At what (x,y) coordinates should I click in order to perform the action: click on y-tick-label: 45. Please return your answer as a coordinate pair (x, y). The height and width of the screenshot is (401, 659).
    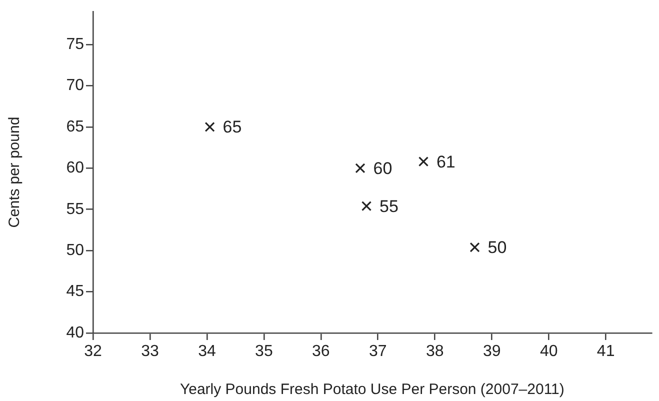
    Looking at the image, I should click on (75, 291).